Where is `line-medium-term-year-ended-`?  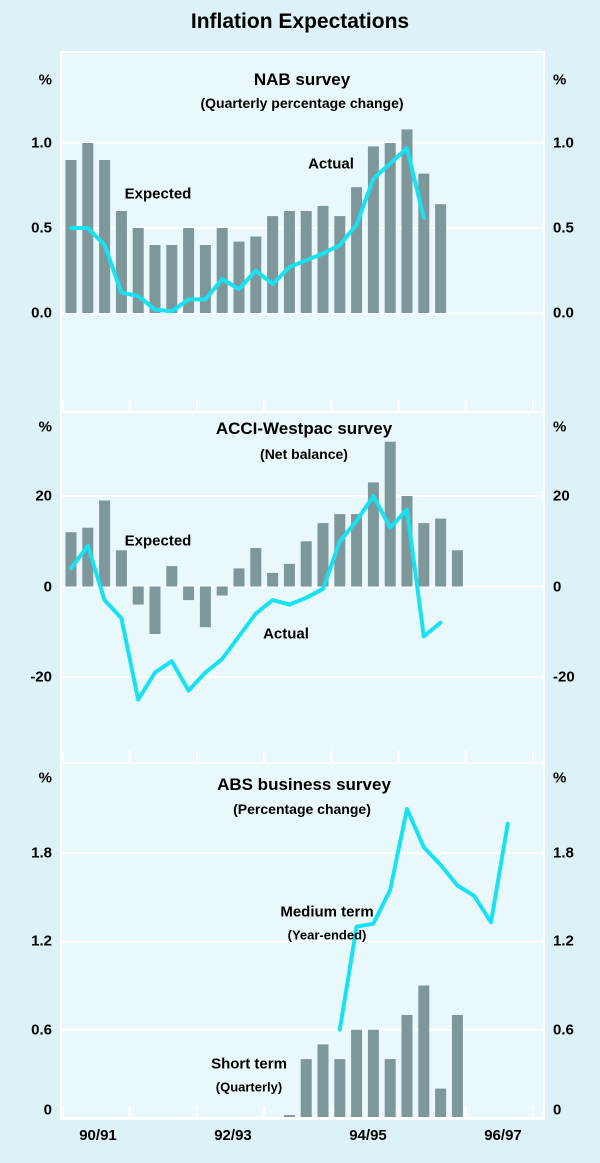
line-medium-term-year-ended- is located at coordinates (423, 919).